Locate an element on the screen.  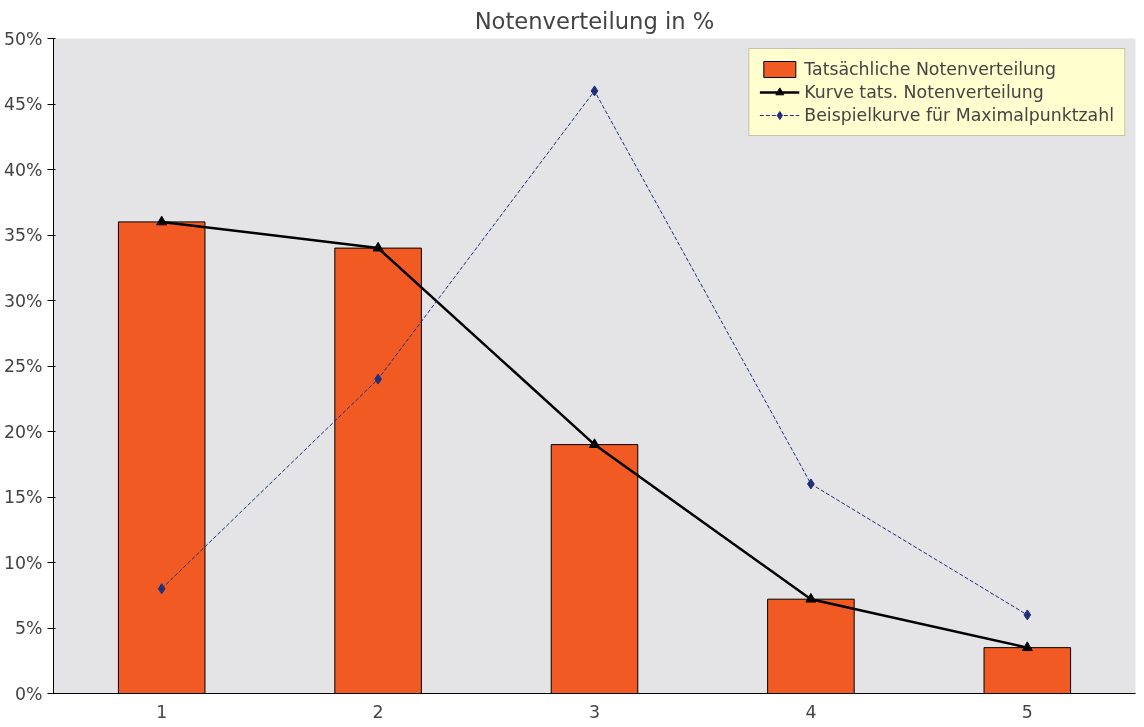
y-tick-label: 35% is located at coordinates (23, 235).